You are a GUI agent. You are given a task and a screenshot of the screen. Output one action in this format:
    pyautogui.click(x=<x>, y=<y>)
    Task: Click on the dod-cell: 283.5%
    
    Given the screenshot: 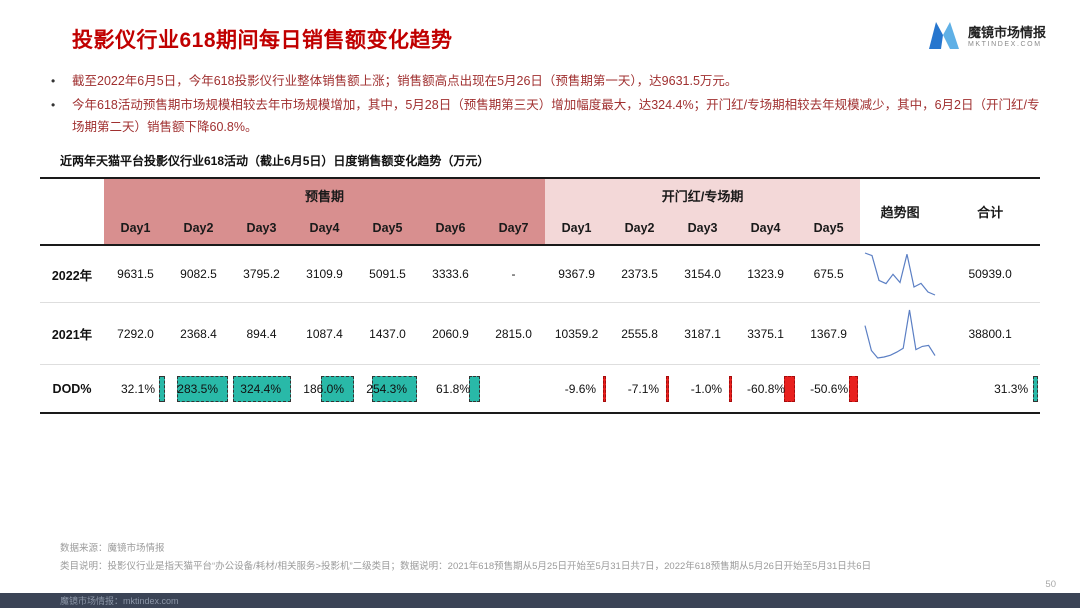 What is the action you would take?
    pyautogui.click(x=198, y=389)
    